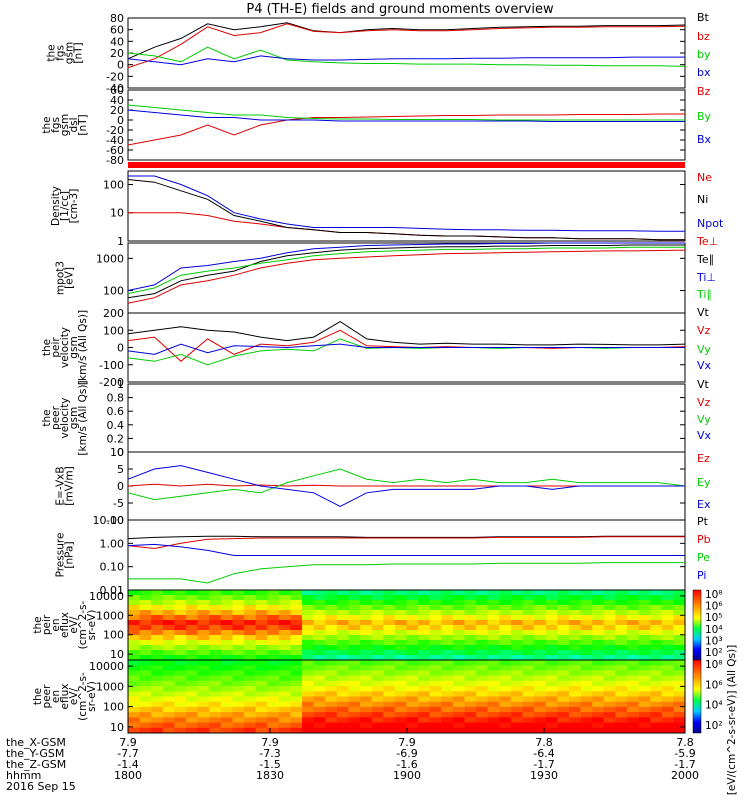 The height and width of the screenshot is (800, 750). Describe the element at coordinates (113, 635) in the screenshot. I see `y-tick-label: 100` at that location.